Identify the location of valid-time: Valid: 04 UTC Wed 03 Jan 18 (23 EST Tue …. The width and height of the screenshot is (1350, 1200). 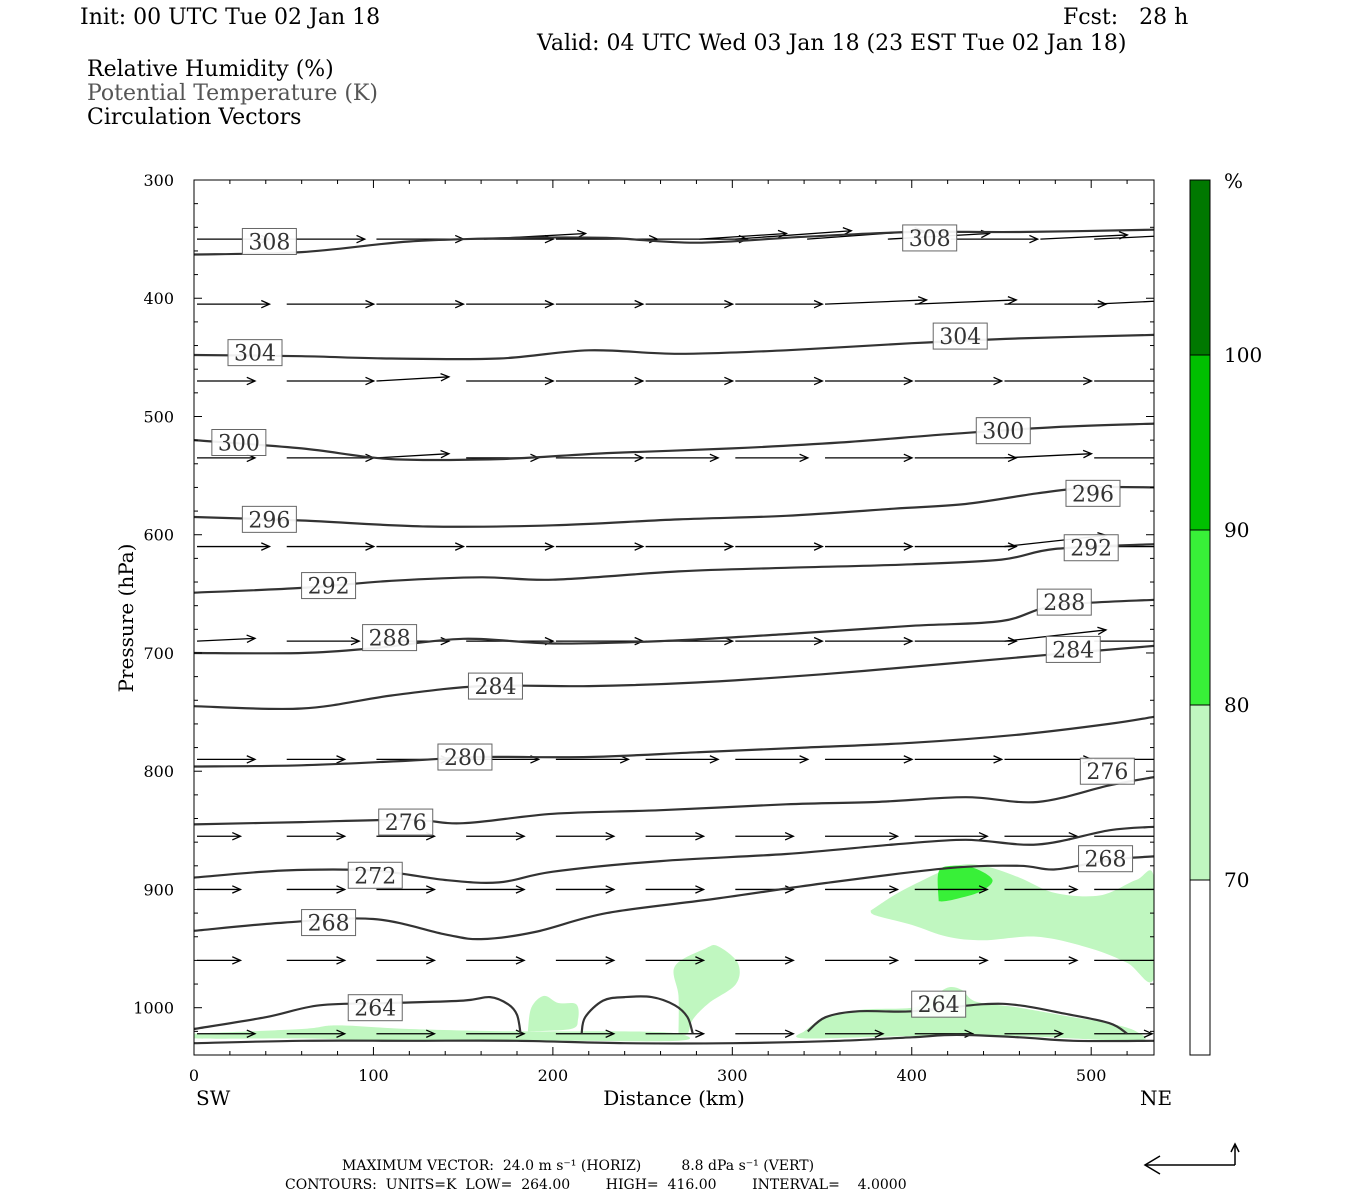
(832, 43).